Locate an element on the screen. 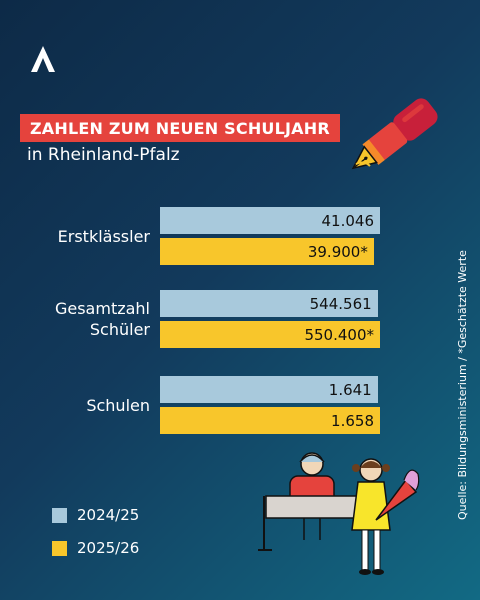 This screenshot has width=480, height=600. fountain-pen-icon is located at coordinates (394, 134).